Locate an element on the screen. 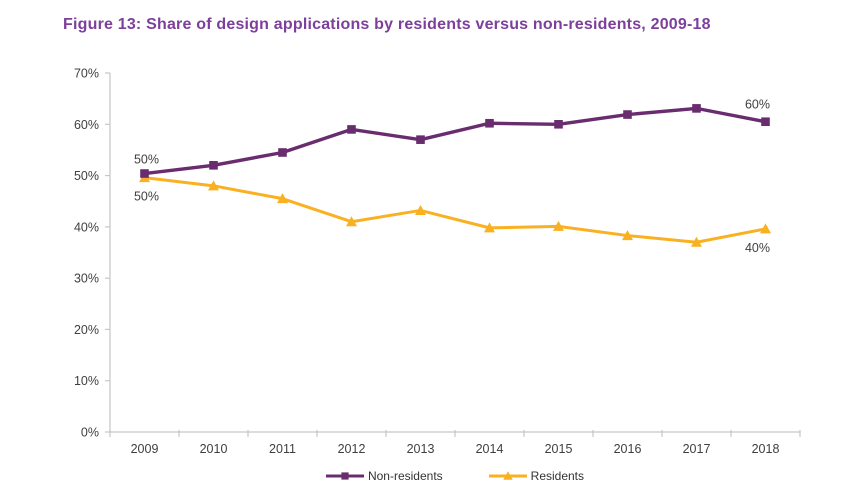  data-label-residents-2009: 50% is located at coordinates (146, 197).